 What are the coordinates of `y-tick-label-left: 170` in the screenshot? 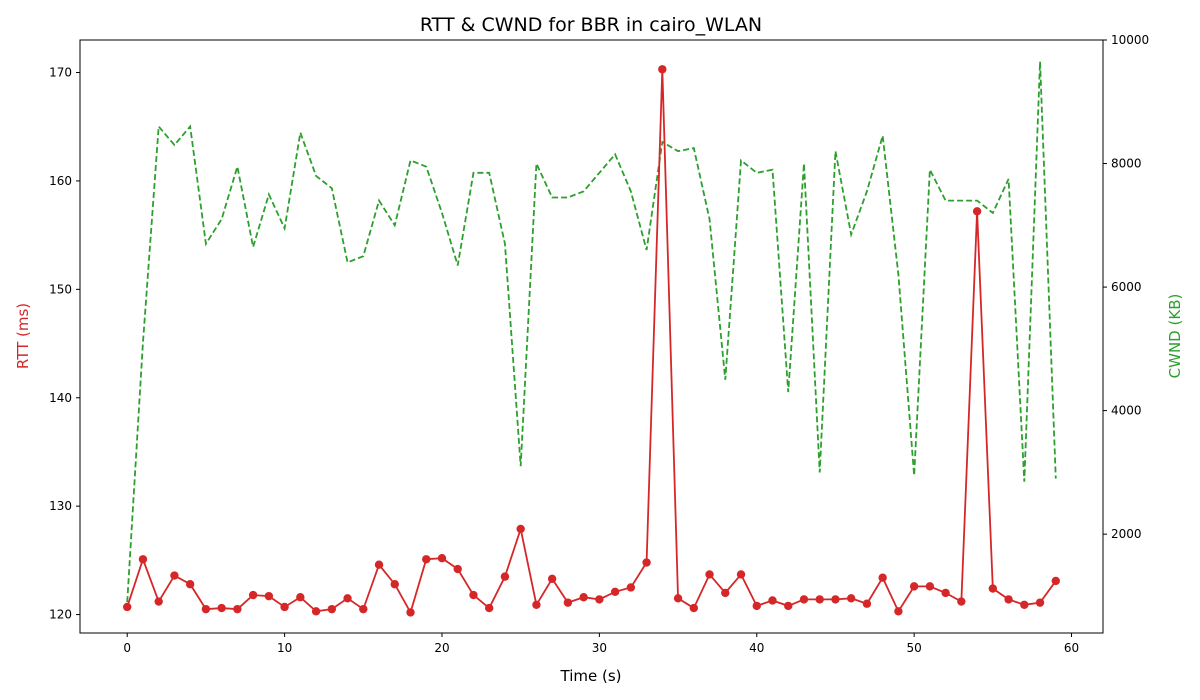 It's located at (60, 73).